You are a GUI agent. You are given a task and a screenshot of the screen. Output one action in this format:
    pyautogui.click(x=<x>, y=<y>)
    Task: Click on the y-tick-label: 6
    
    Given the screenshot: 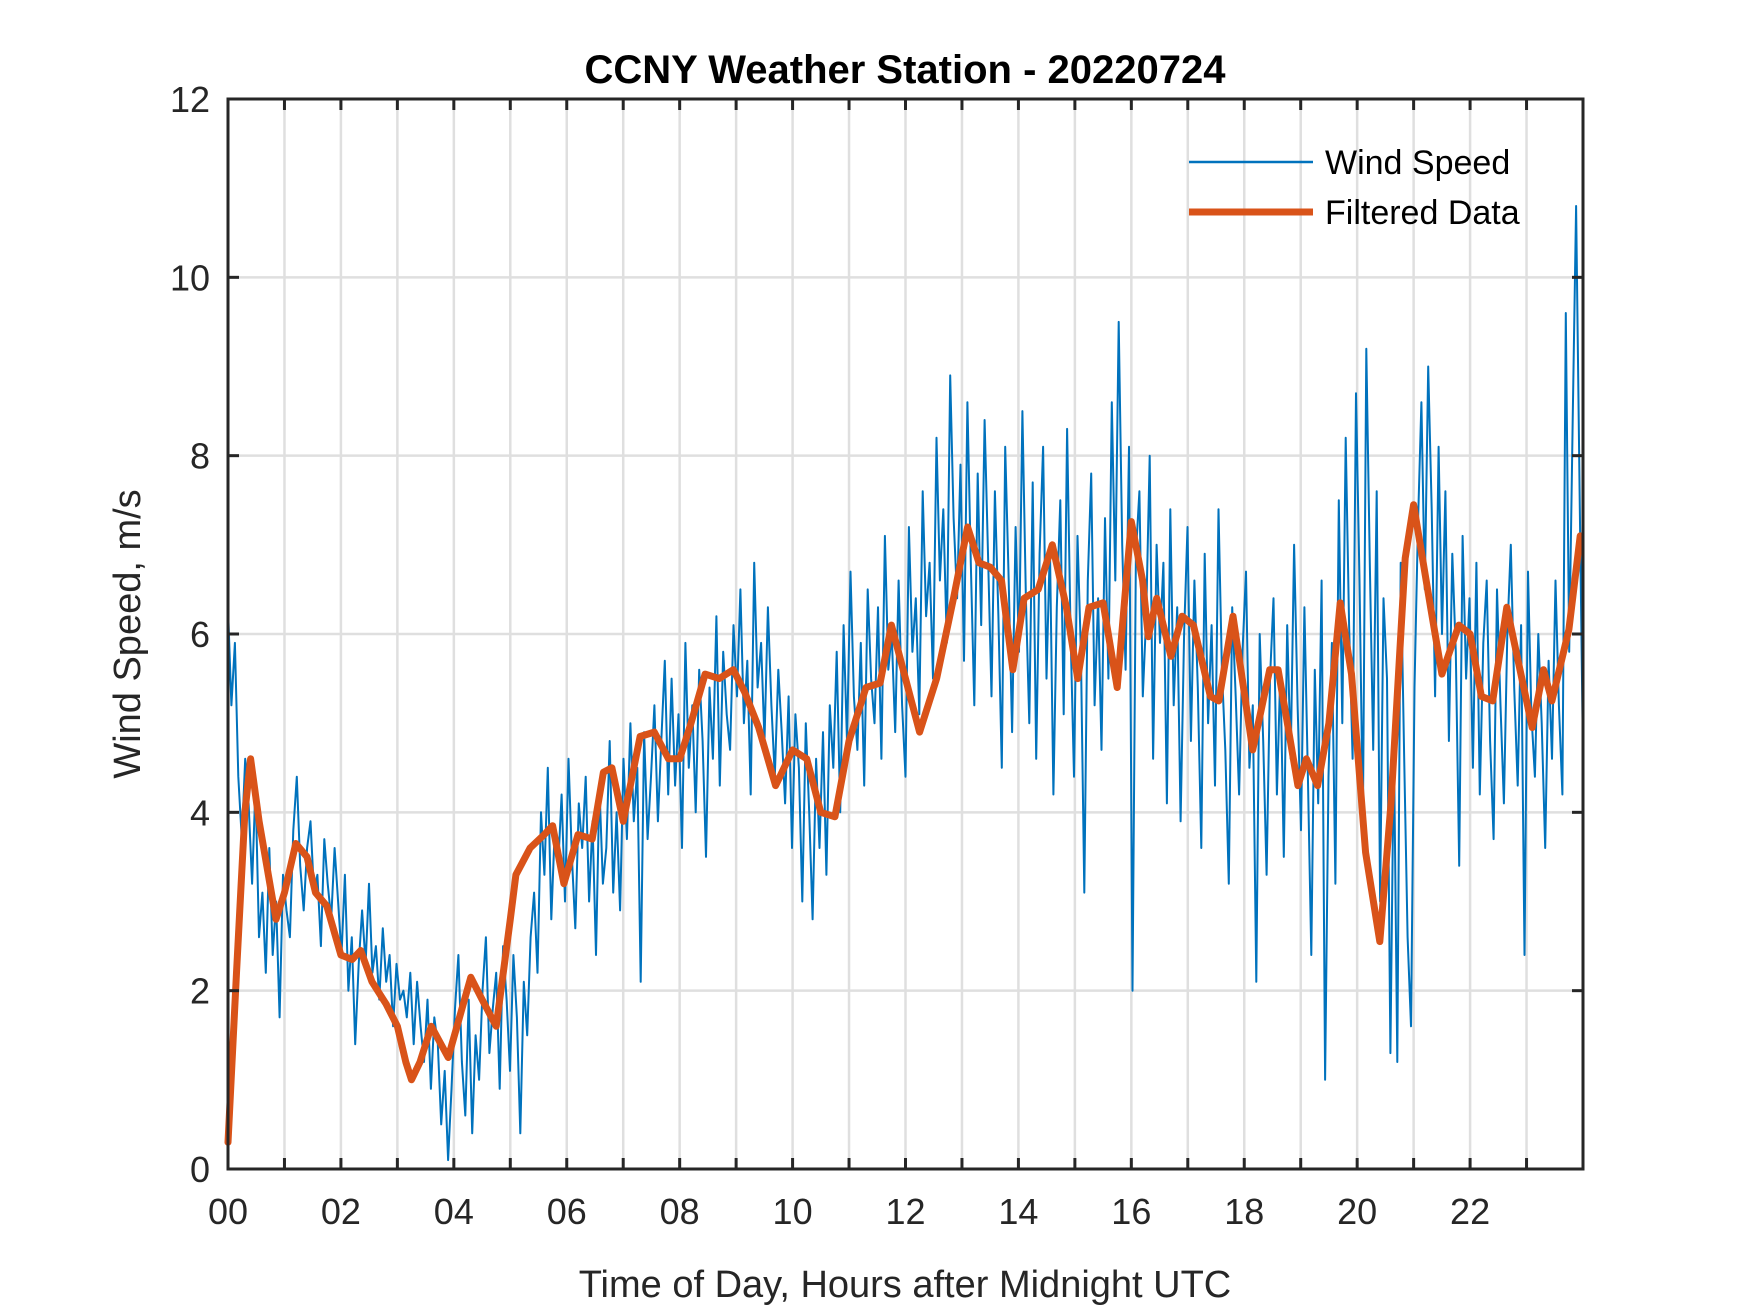 What is the action you would take?
    pyautogui.click(x=200, y=634)
    